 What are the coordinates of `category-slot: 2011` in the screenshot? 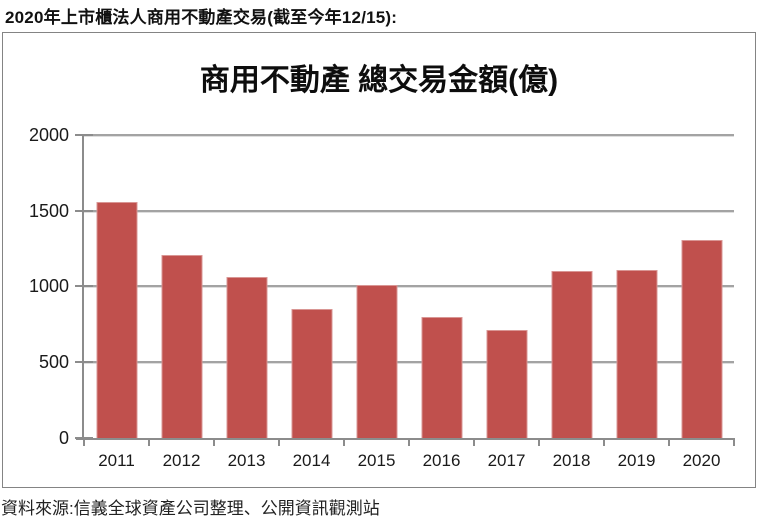 It's located at (116, 302).